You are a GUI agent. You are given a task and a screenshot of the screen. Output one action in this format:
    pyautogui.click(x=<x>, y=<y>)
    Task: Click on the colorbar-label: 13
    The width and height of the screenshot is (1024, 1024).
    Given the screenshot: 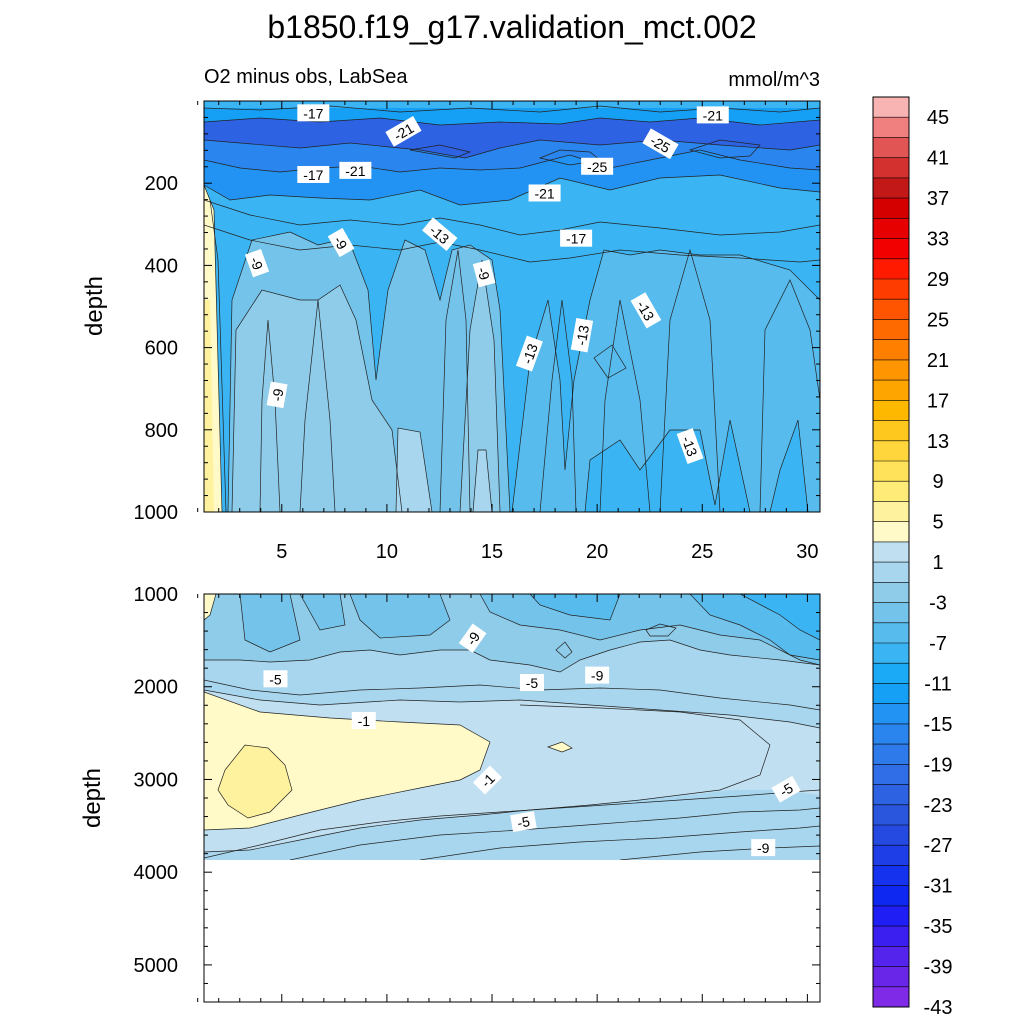 What is the action you would take?
    pyautogui.click(x=938, y=442)
    